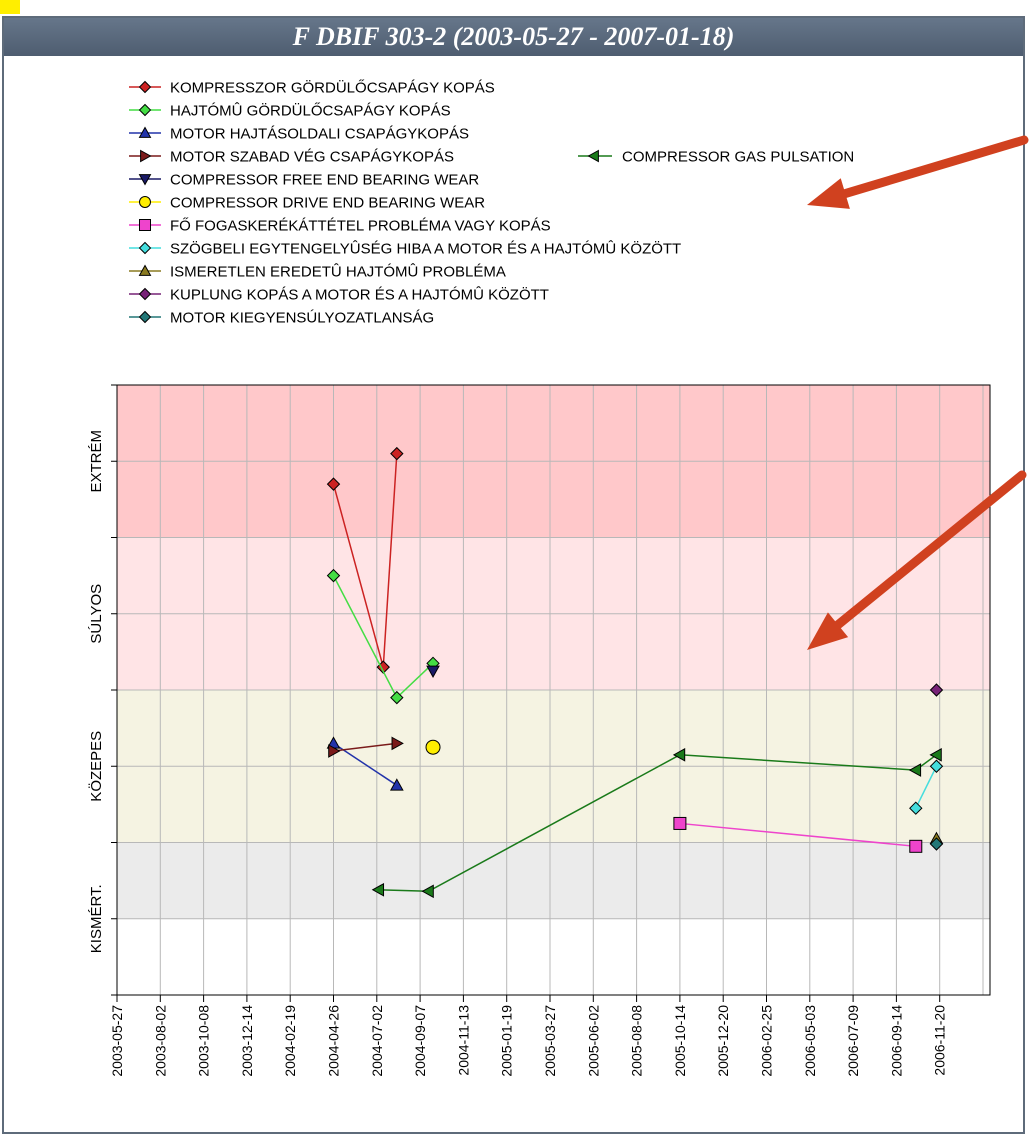 Image resolution: width=1029 pixels, height=1137 pixels. I want to click on y-axis: KISMÉRT. KÖZEPES SÚLYOS EXTRÉM, so click(102, 690).